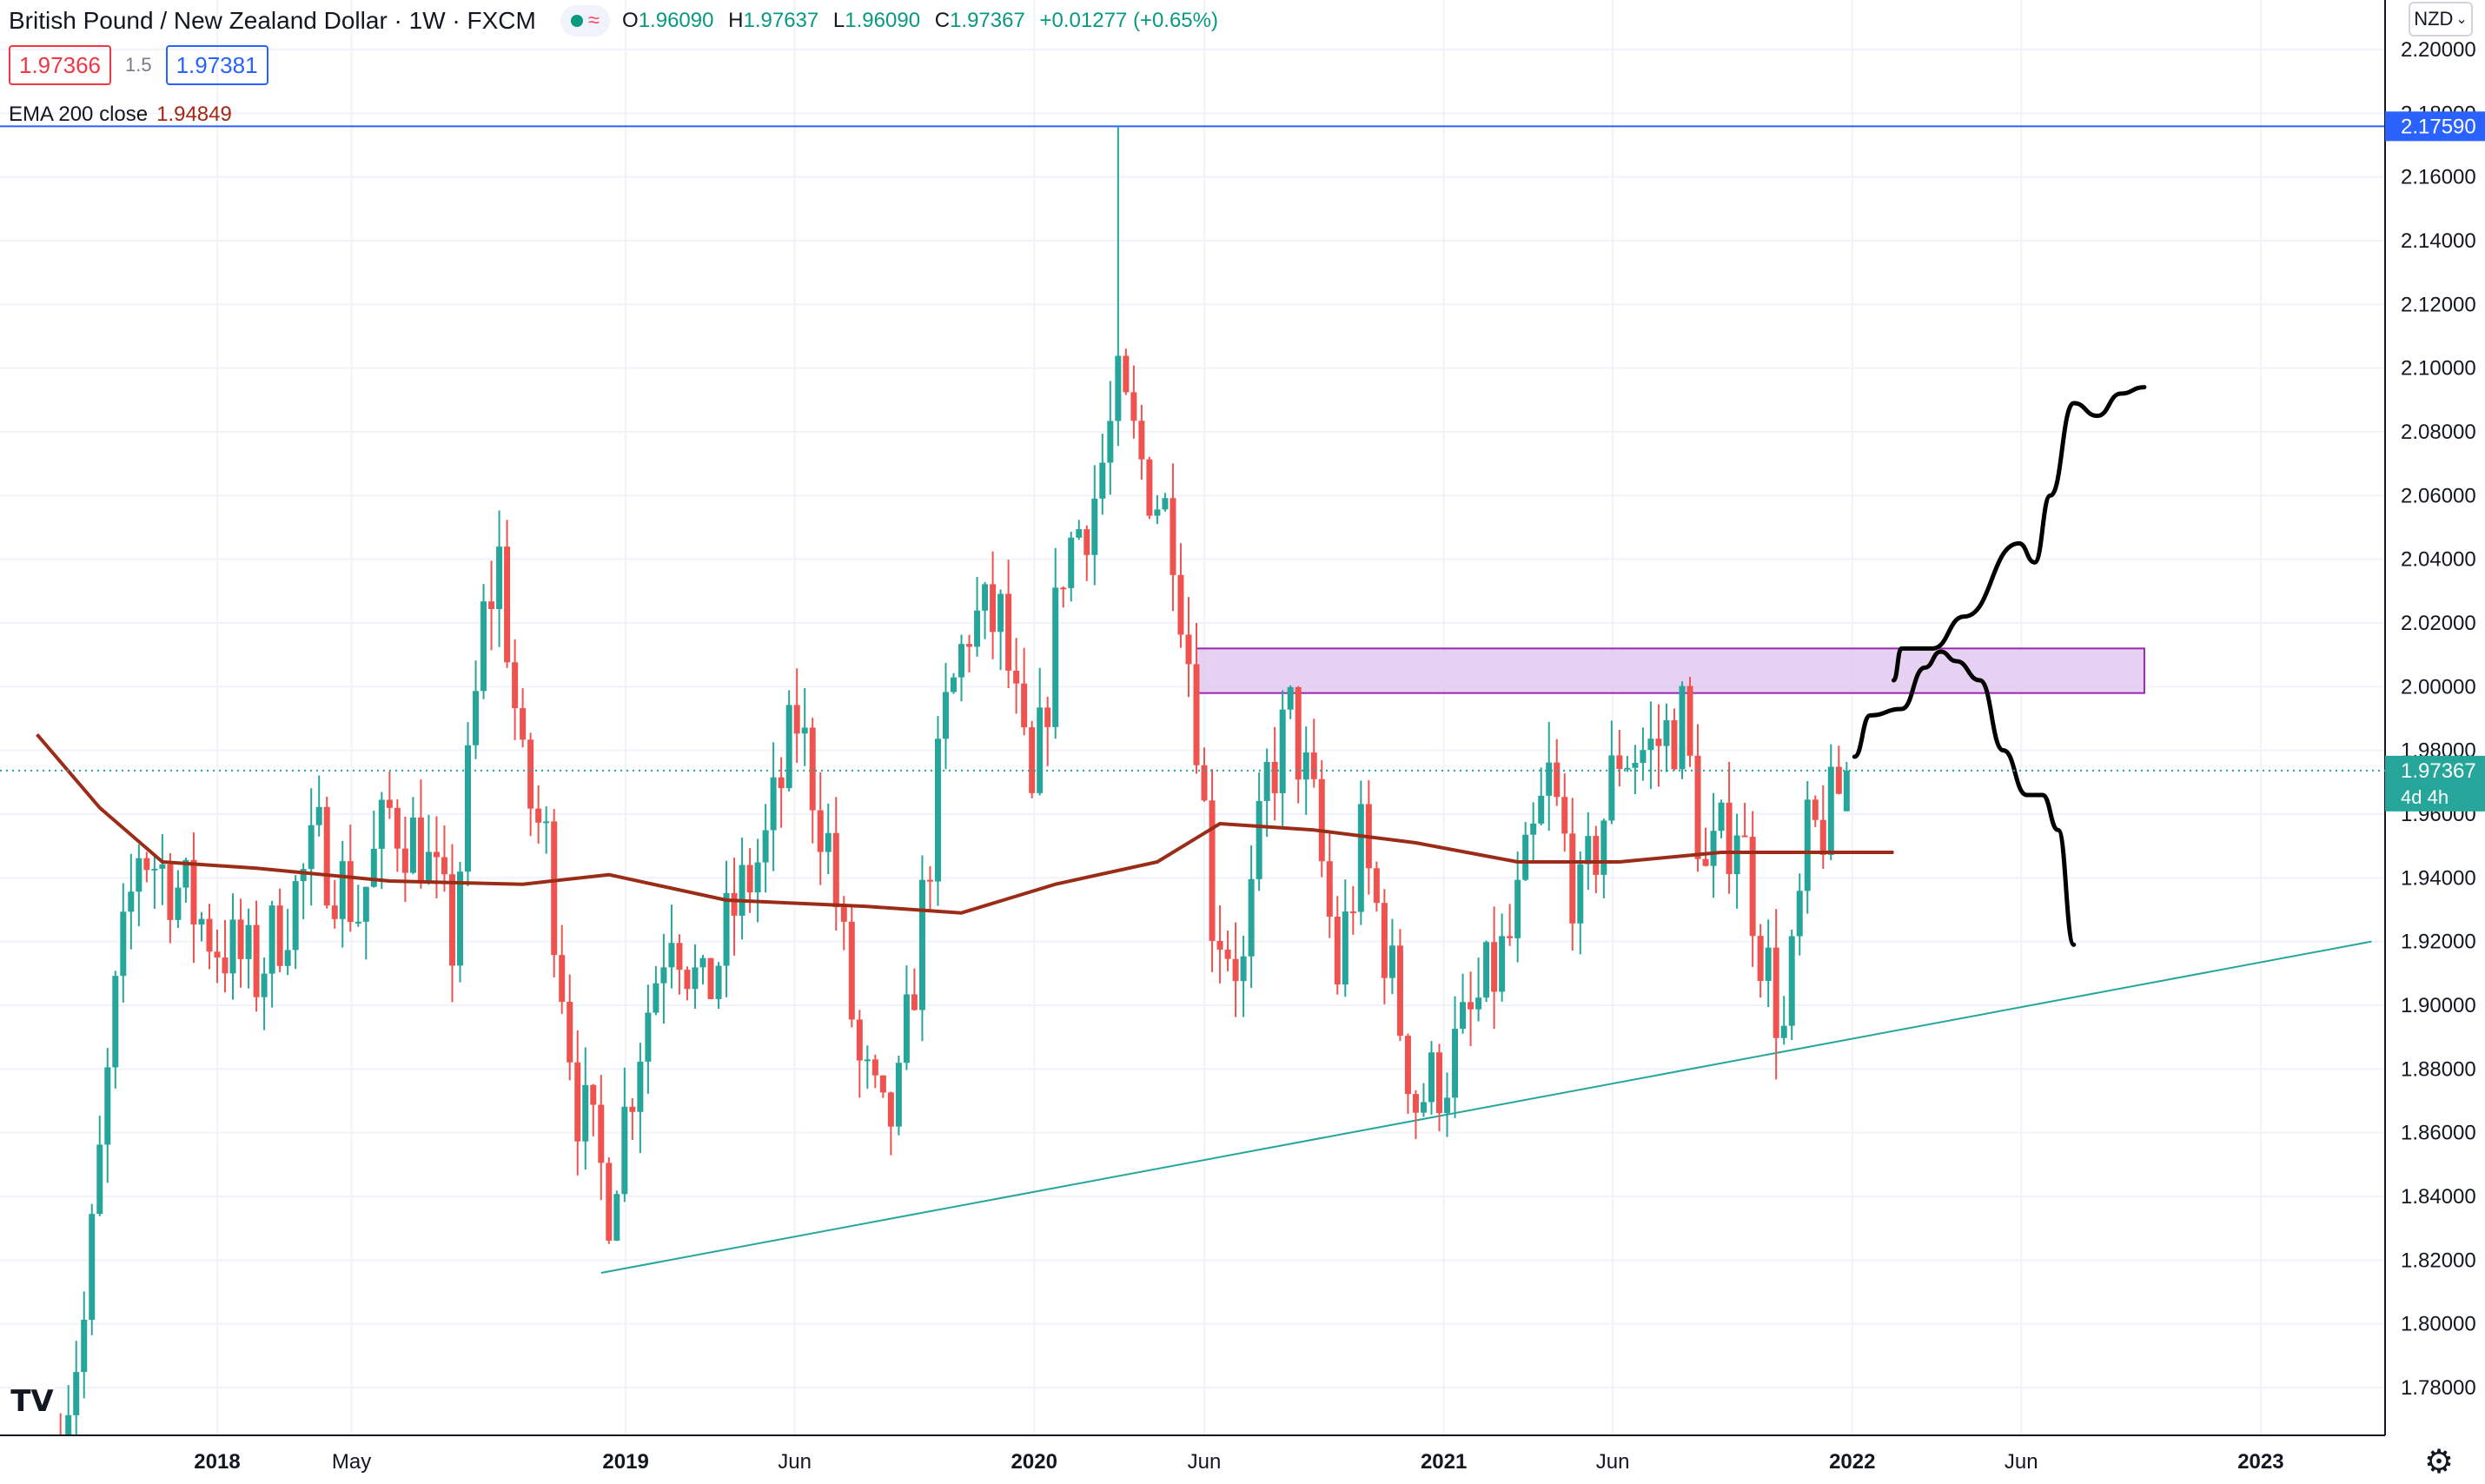 The image size is (2485, 1484). I want to click on close-value: 1.97367, so click(987, 20).